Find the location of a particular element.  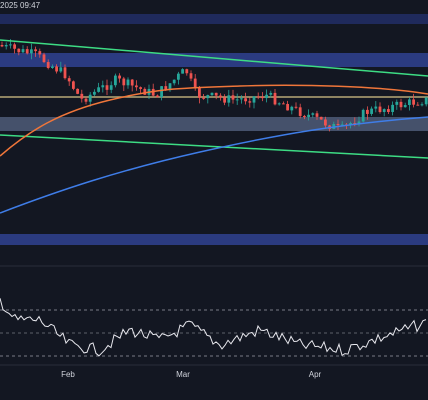

x-axis-label: Mar is located at coordinates (183, 374).